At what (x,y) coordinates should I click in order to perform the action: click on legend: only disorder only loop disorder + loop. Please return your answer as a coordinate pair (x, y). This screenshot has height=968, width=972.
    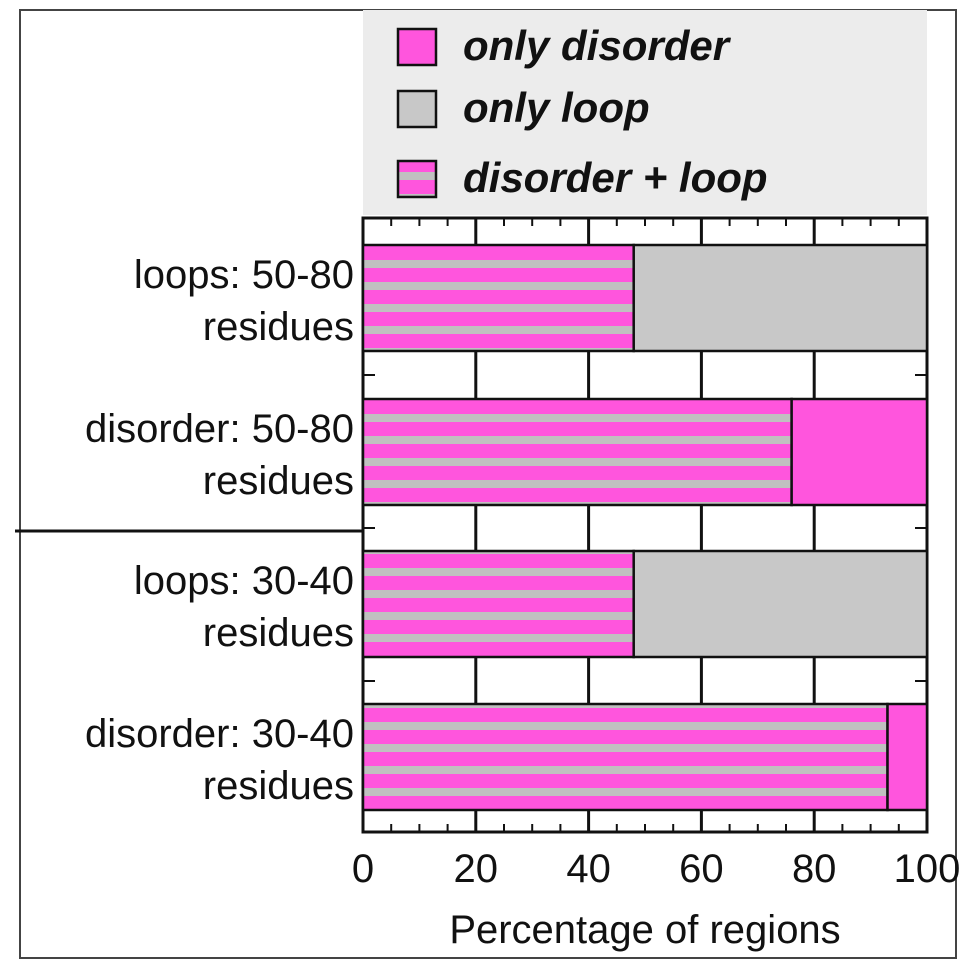
    Looking at the image, I should click on (645, 112).